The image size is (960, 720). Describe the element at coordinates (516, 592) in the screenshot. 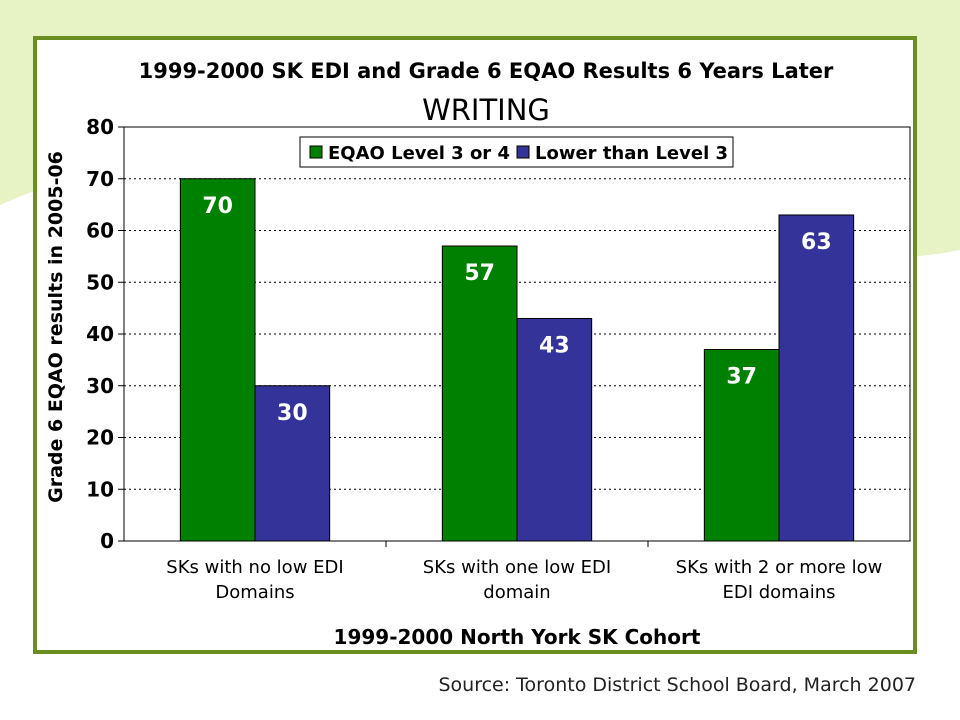

I see `x-tick-label: domain` at that location.